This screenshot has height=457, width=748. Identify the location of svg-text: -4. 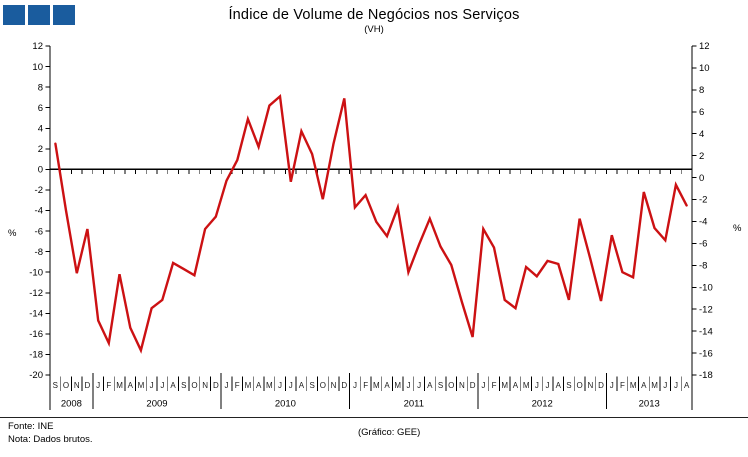
(39, 211).